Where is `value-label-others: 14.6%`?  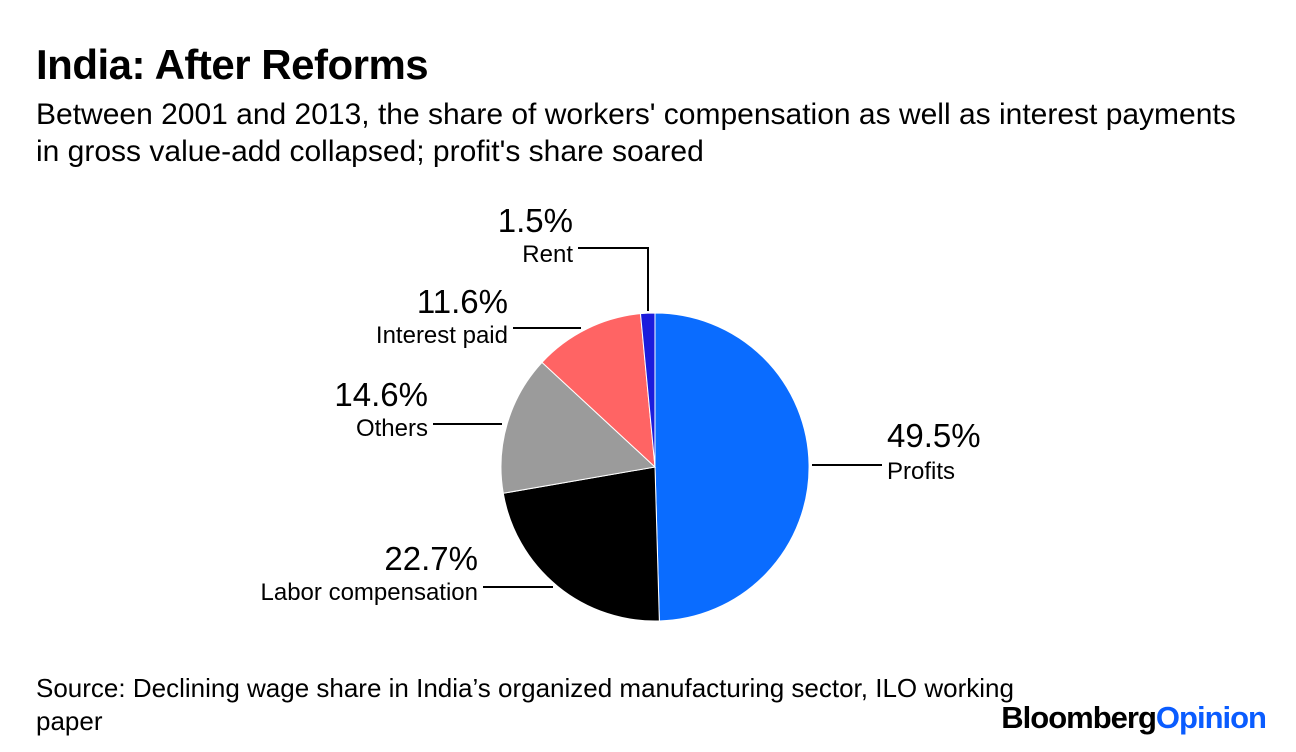
value-label-others: 14.6% is located at coordinates (381, 394).